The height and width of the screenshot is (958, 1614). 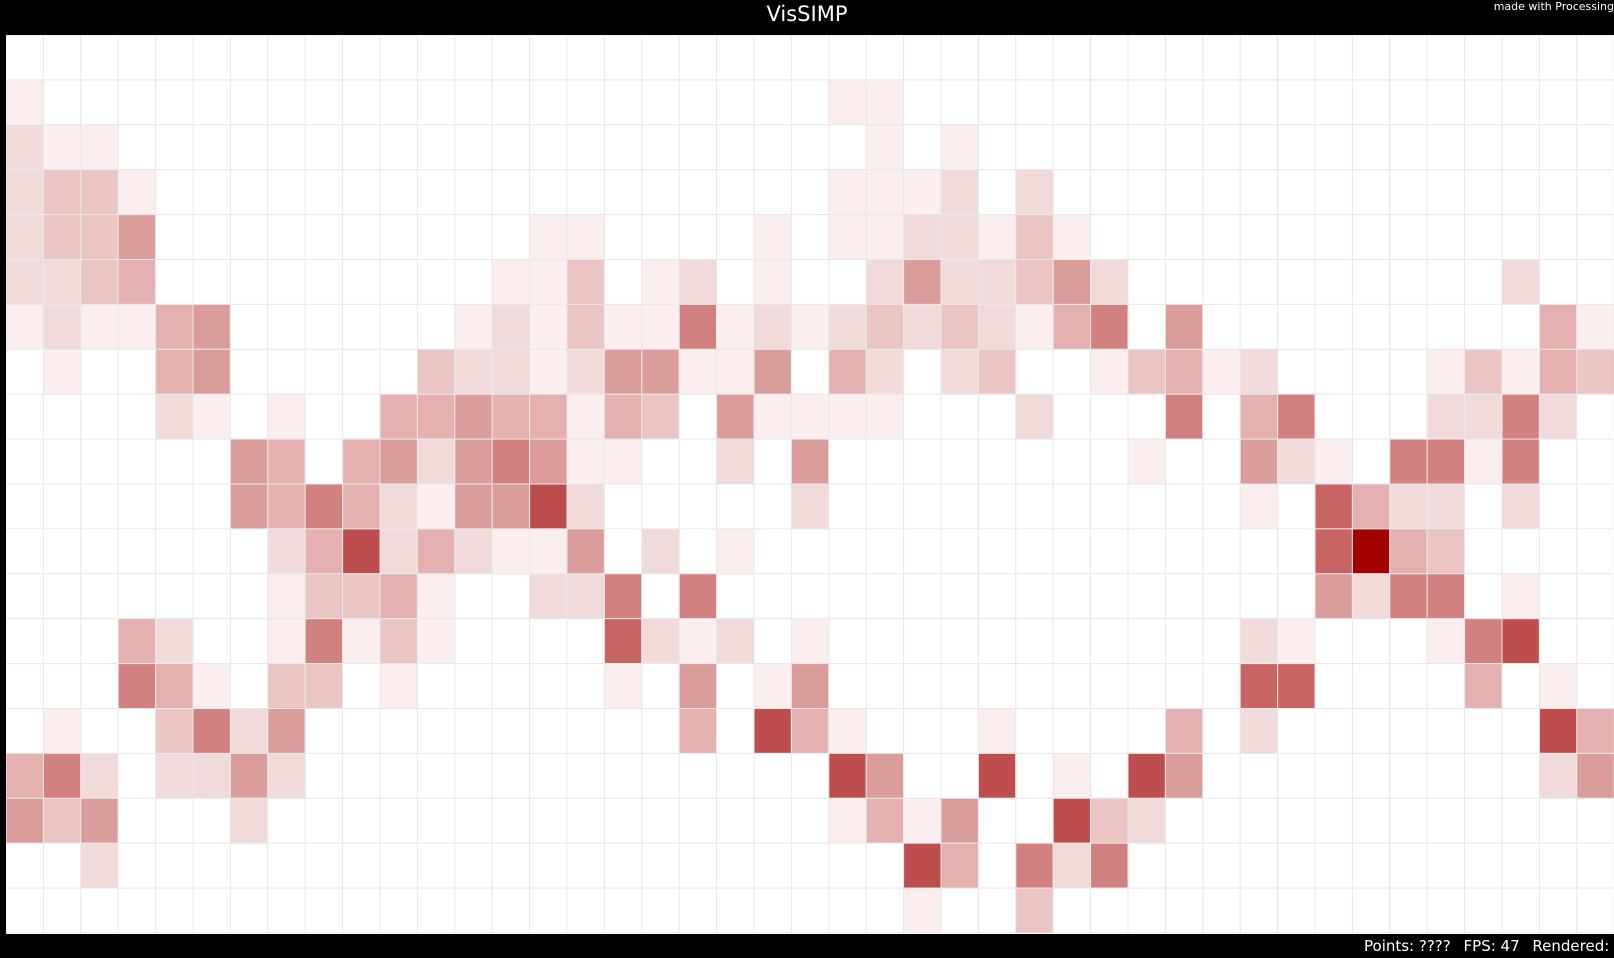 I want to click on heatmap-cell-r9-c7, so click(x=286, y=461).